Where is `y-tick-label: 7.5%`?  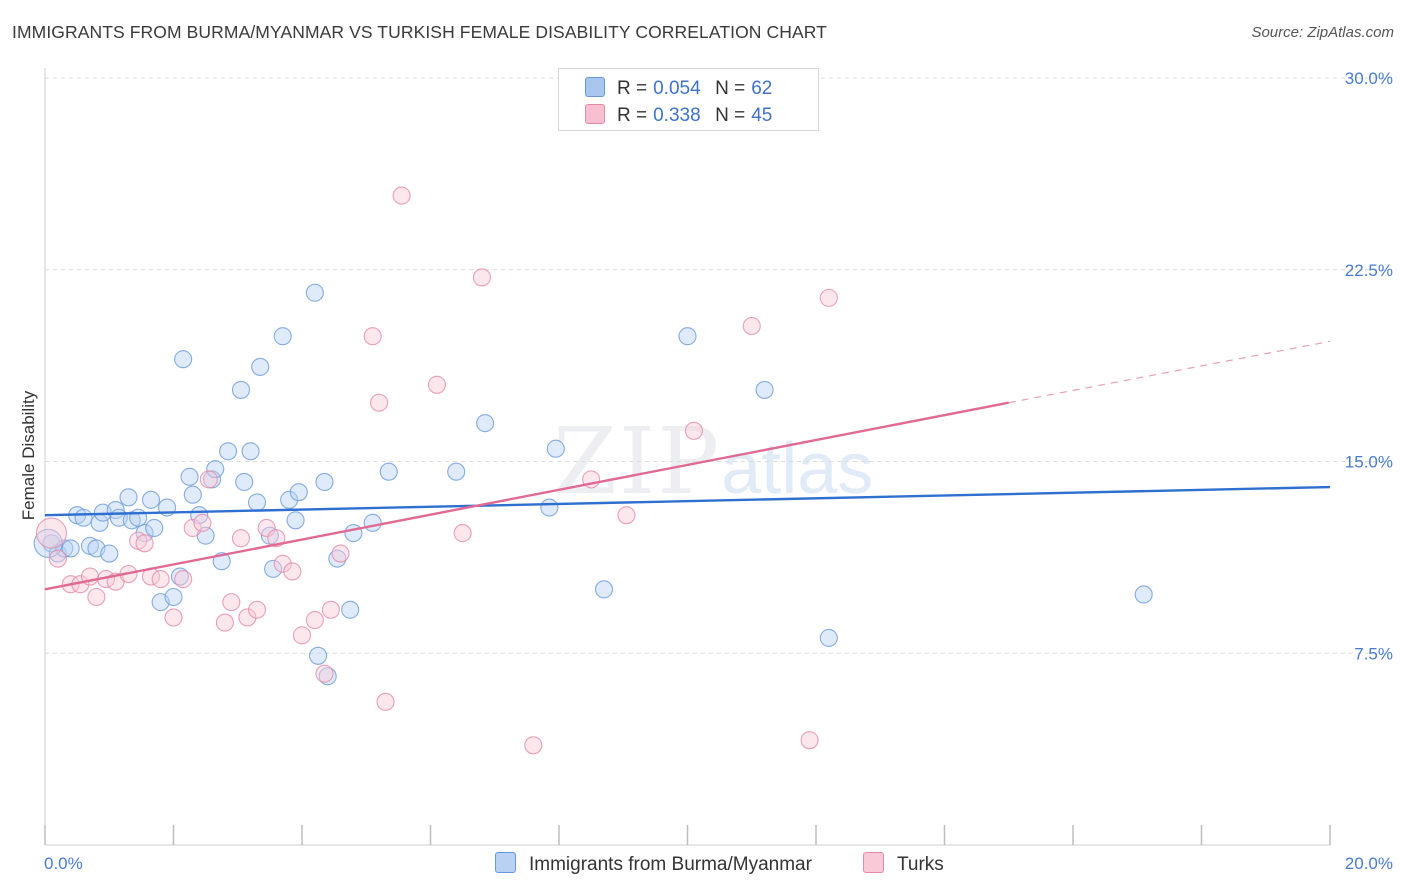 y-tick-label: 7.5% is located at coordinates (1373, 653).